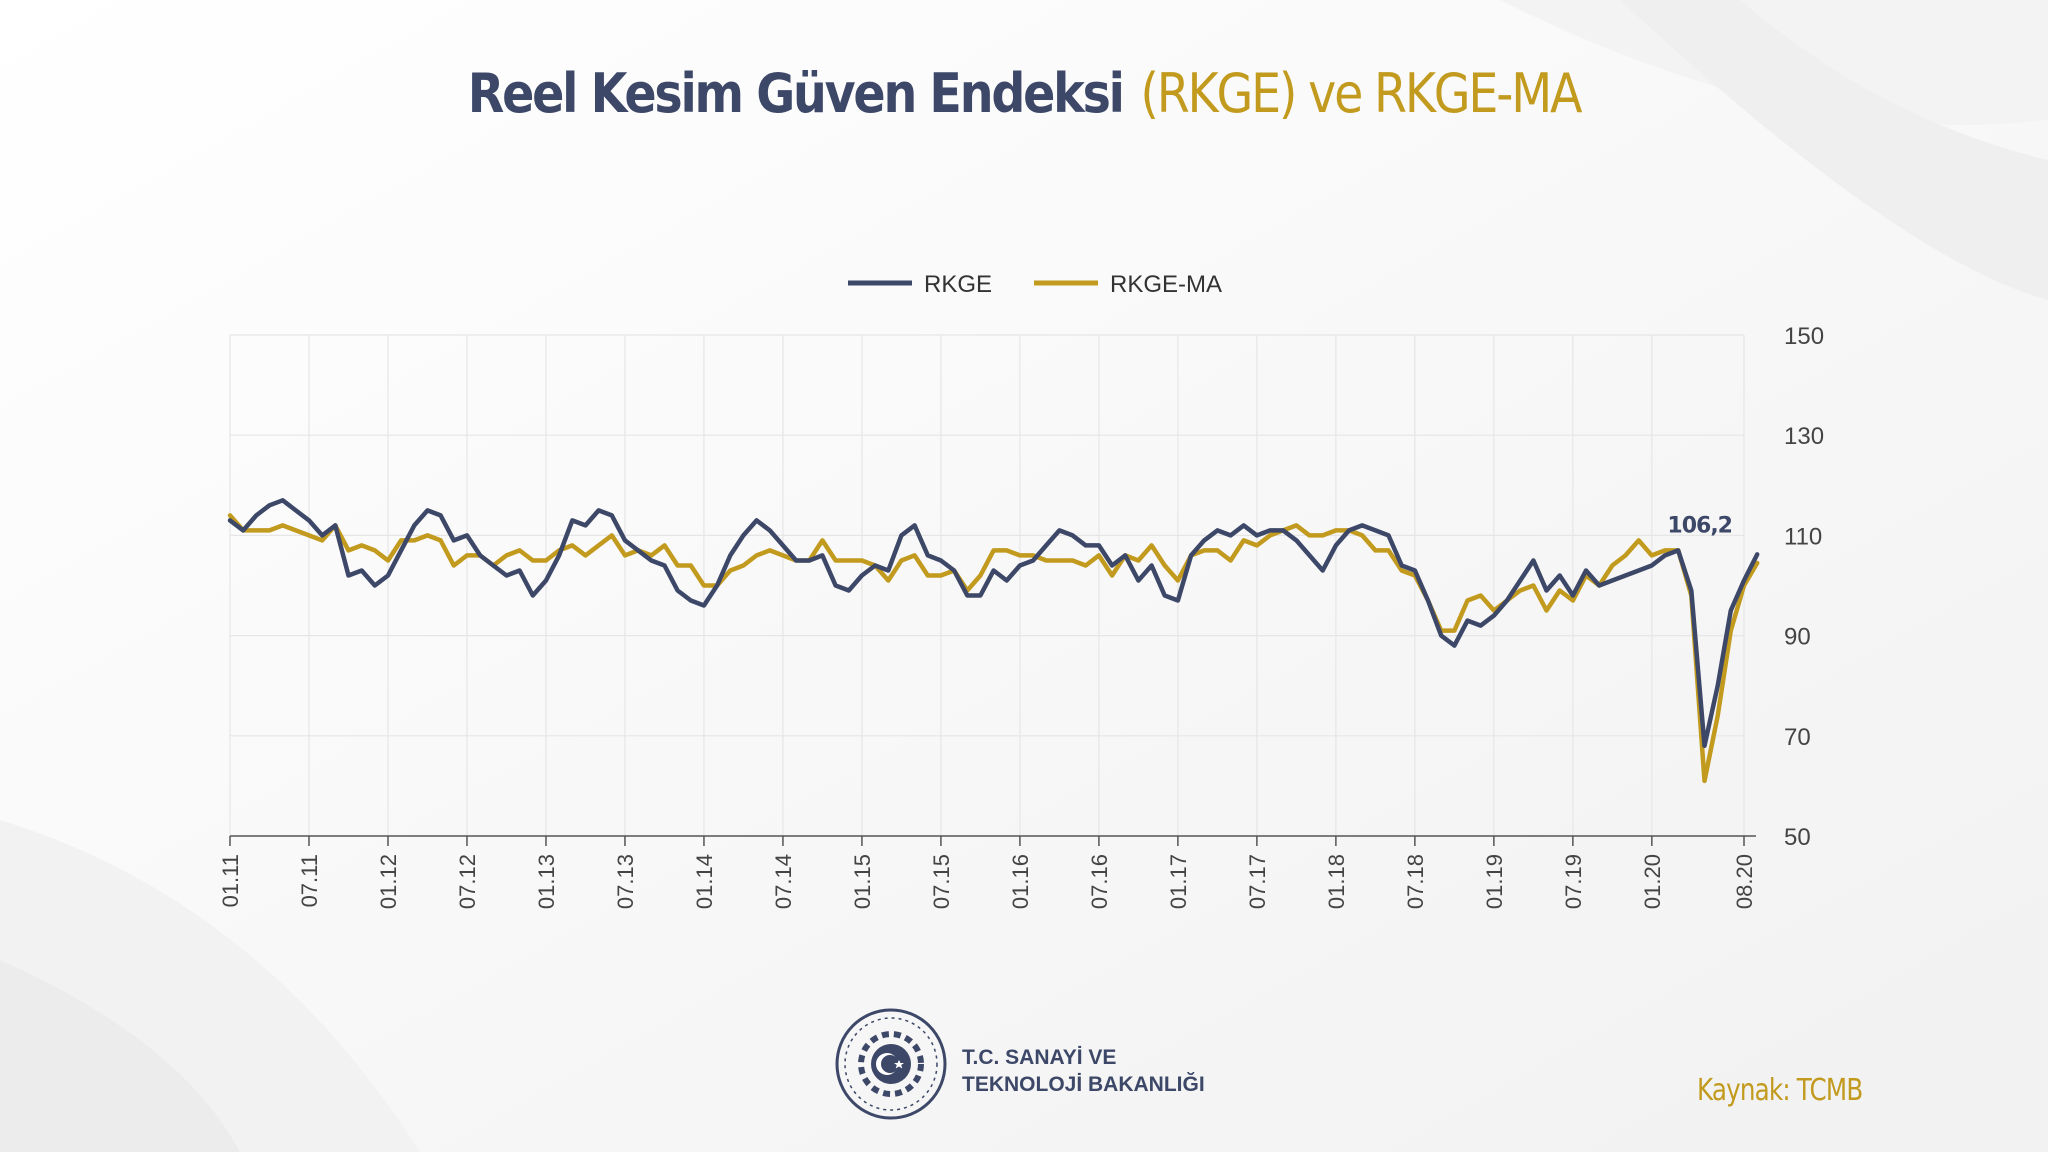 Image resolution: width=2048 pixels, height=1152 pixels. Describe the element at coordinates (941, 881) in the screenshot. I see `x-tick-label: 07.15` at that location.